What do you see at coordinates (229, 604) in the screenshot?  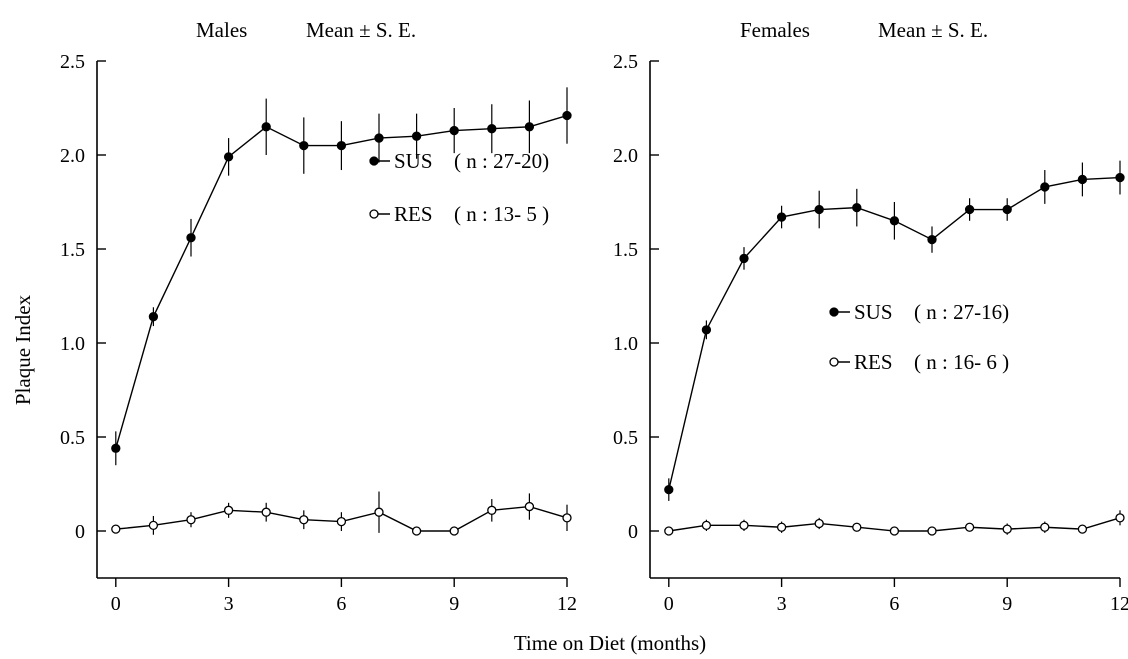 I see `panel0-x-tick-label: 3` at bounding box center [229, 604].